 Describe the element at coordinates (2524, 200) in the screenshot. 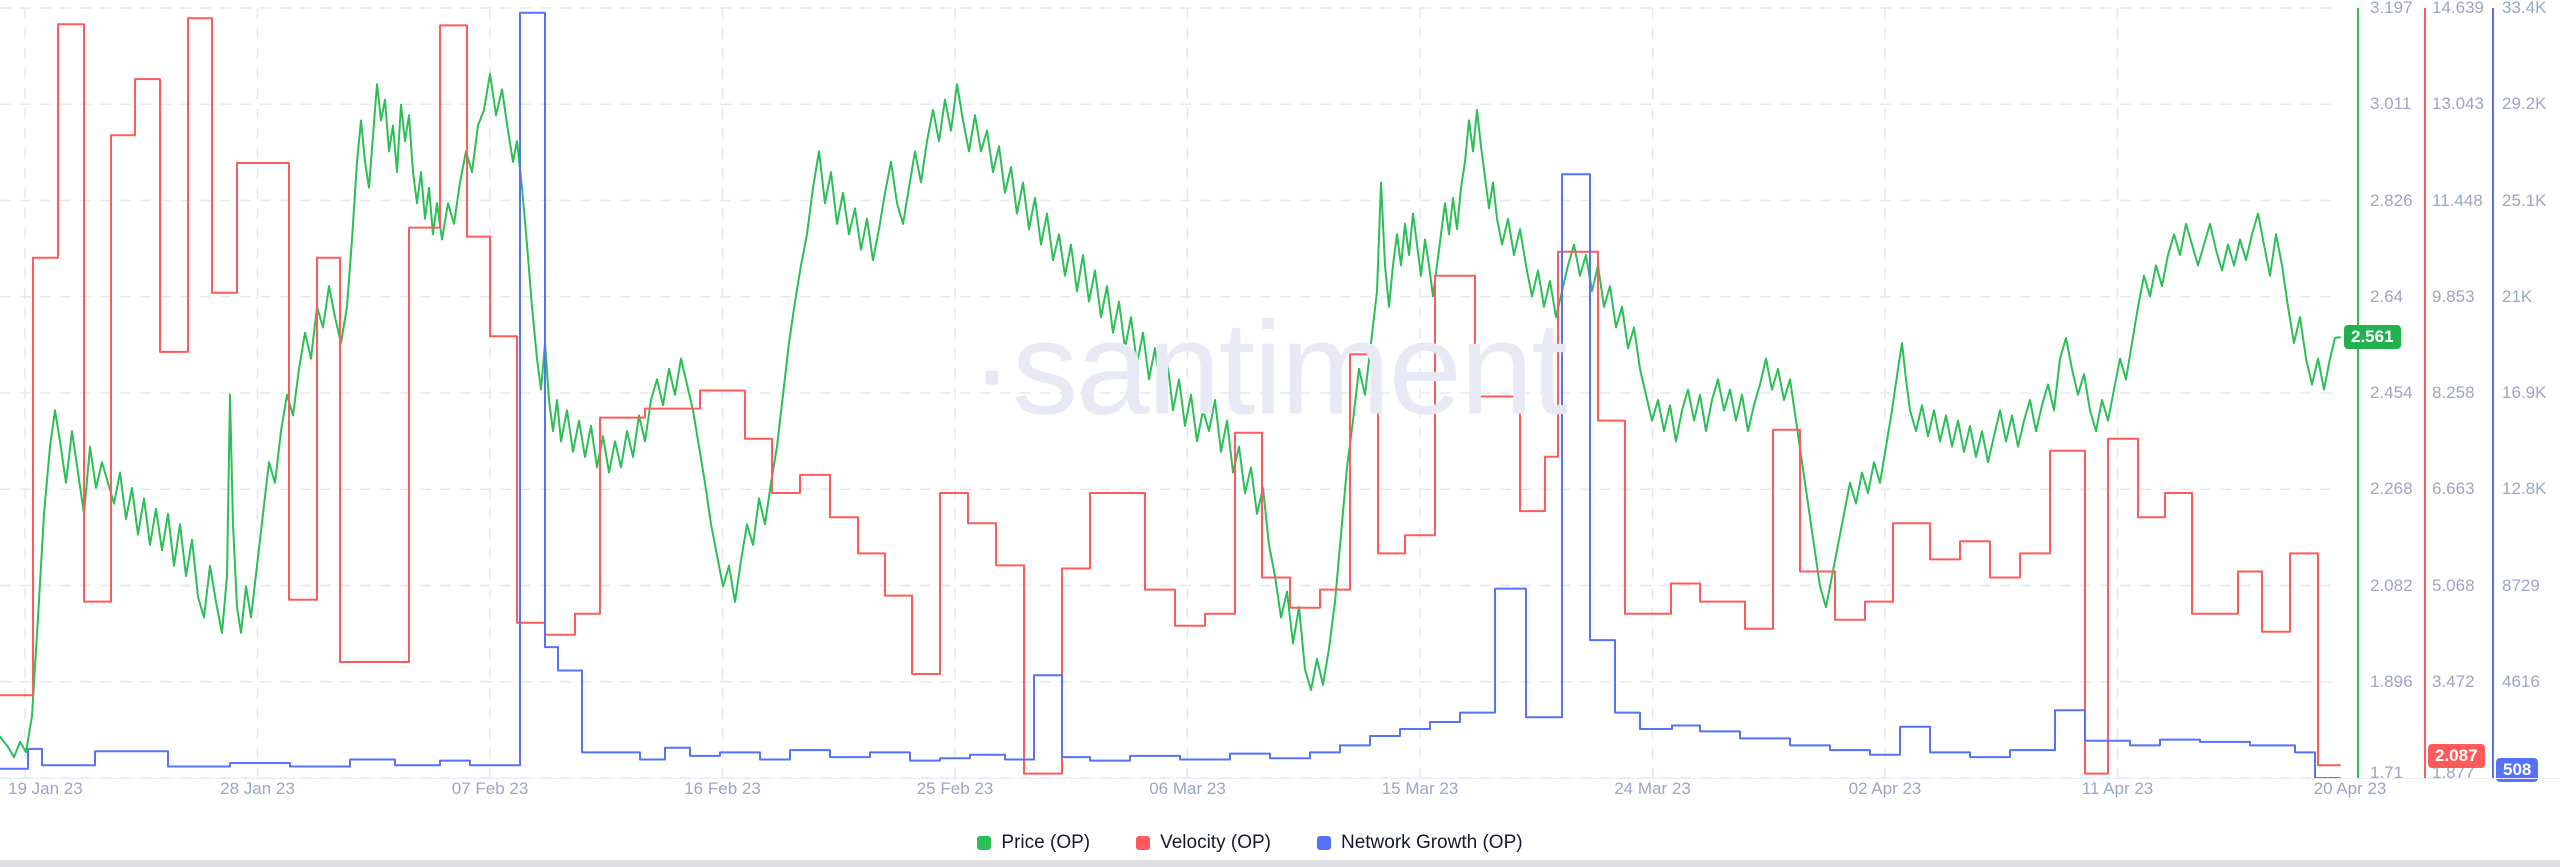

I see `network_growth-tick-label: 25.1K` at that location.